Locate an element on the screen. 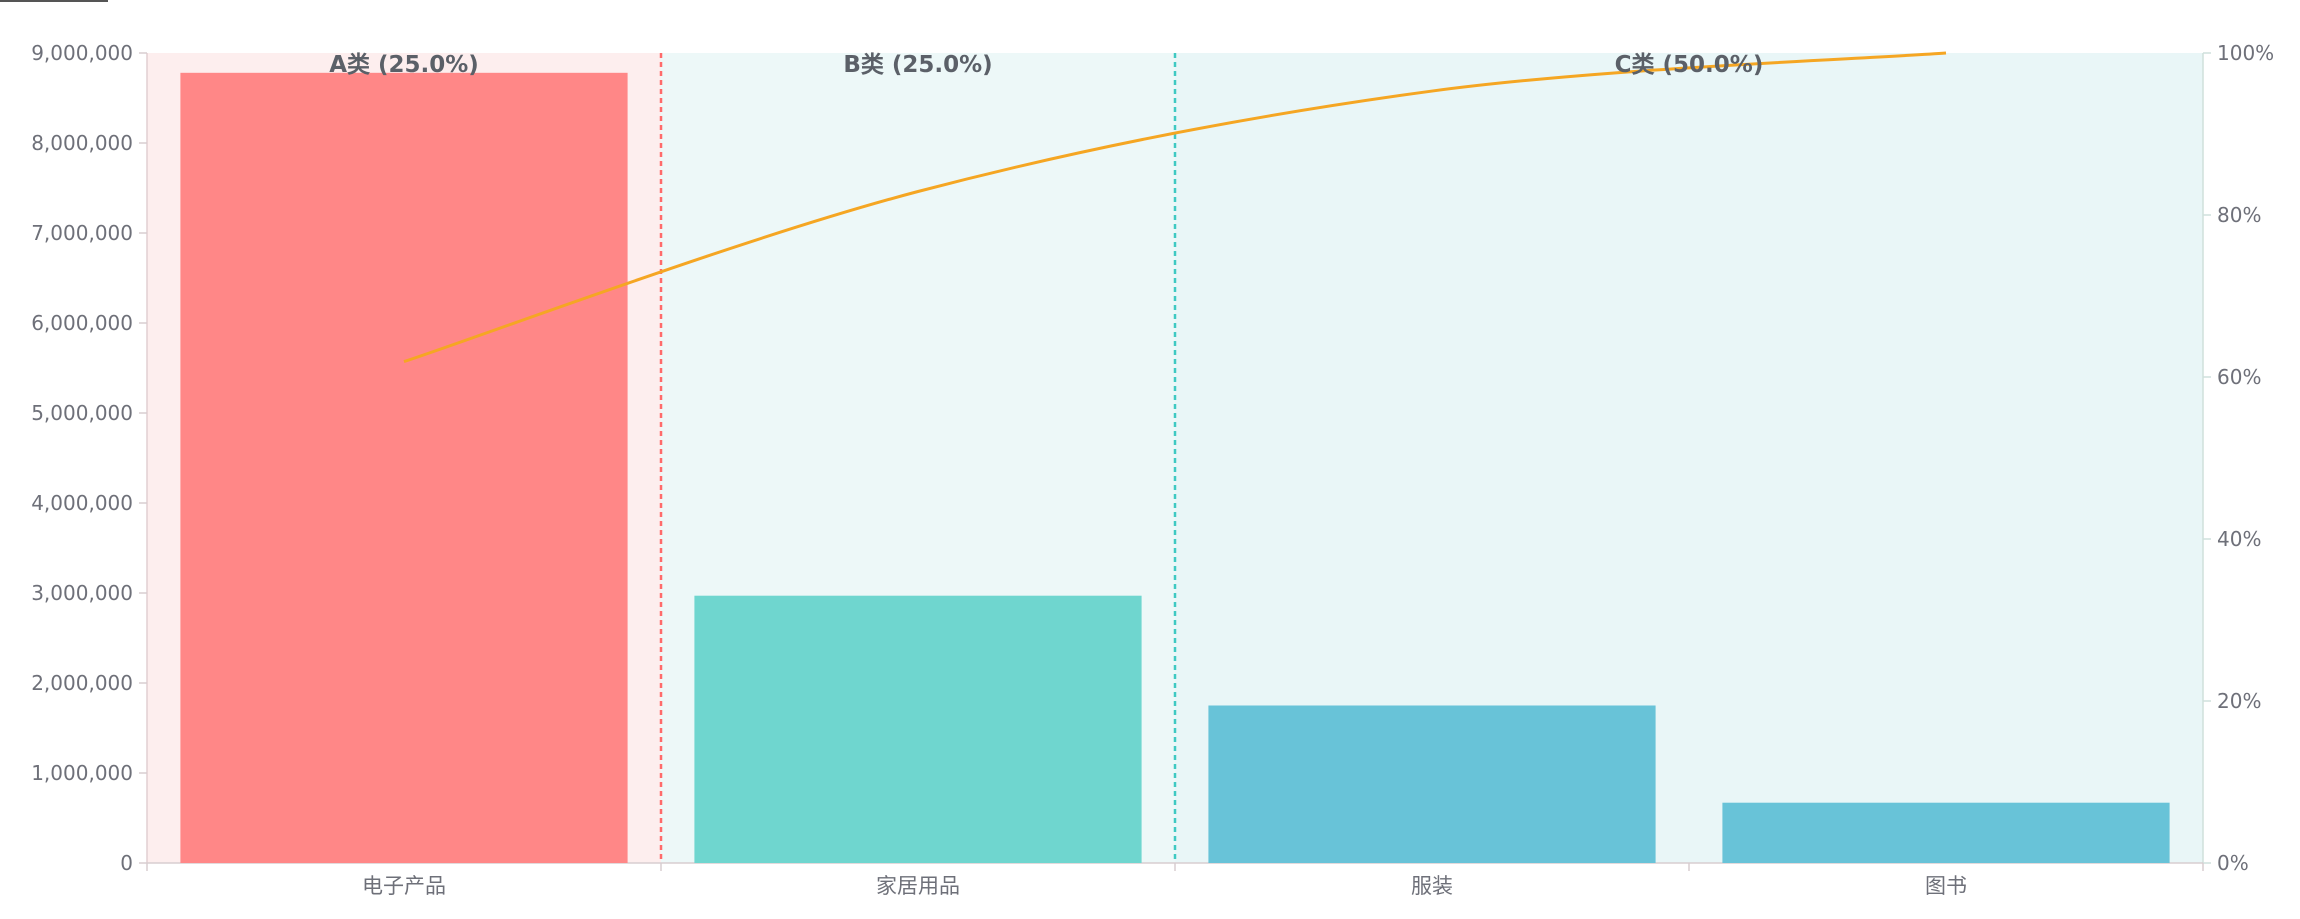 The width and height of the screenshot is (2300, 919). category-label: 电子产品 is located at coordinates (404, 886).